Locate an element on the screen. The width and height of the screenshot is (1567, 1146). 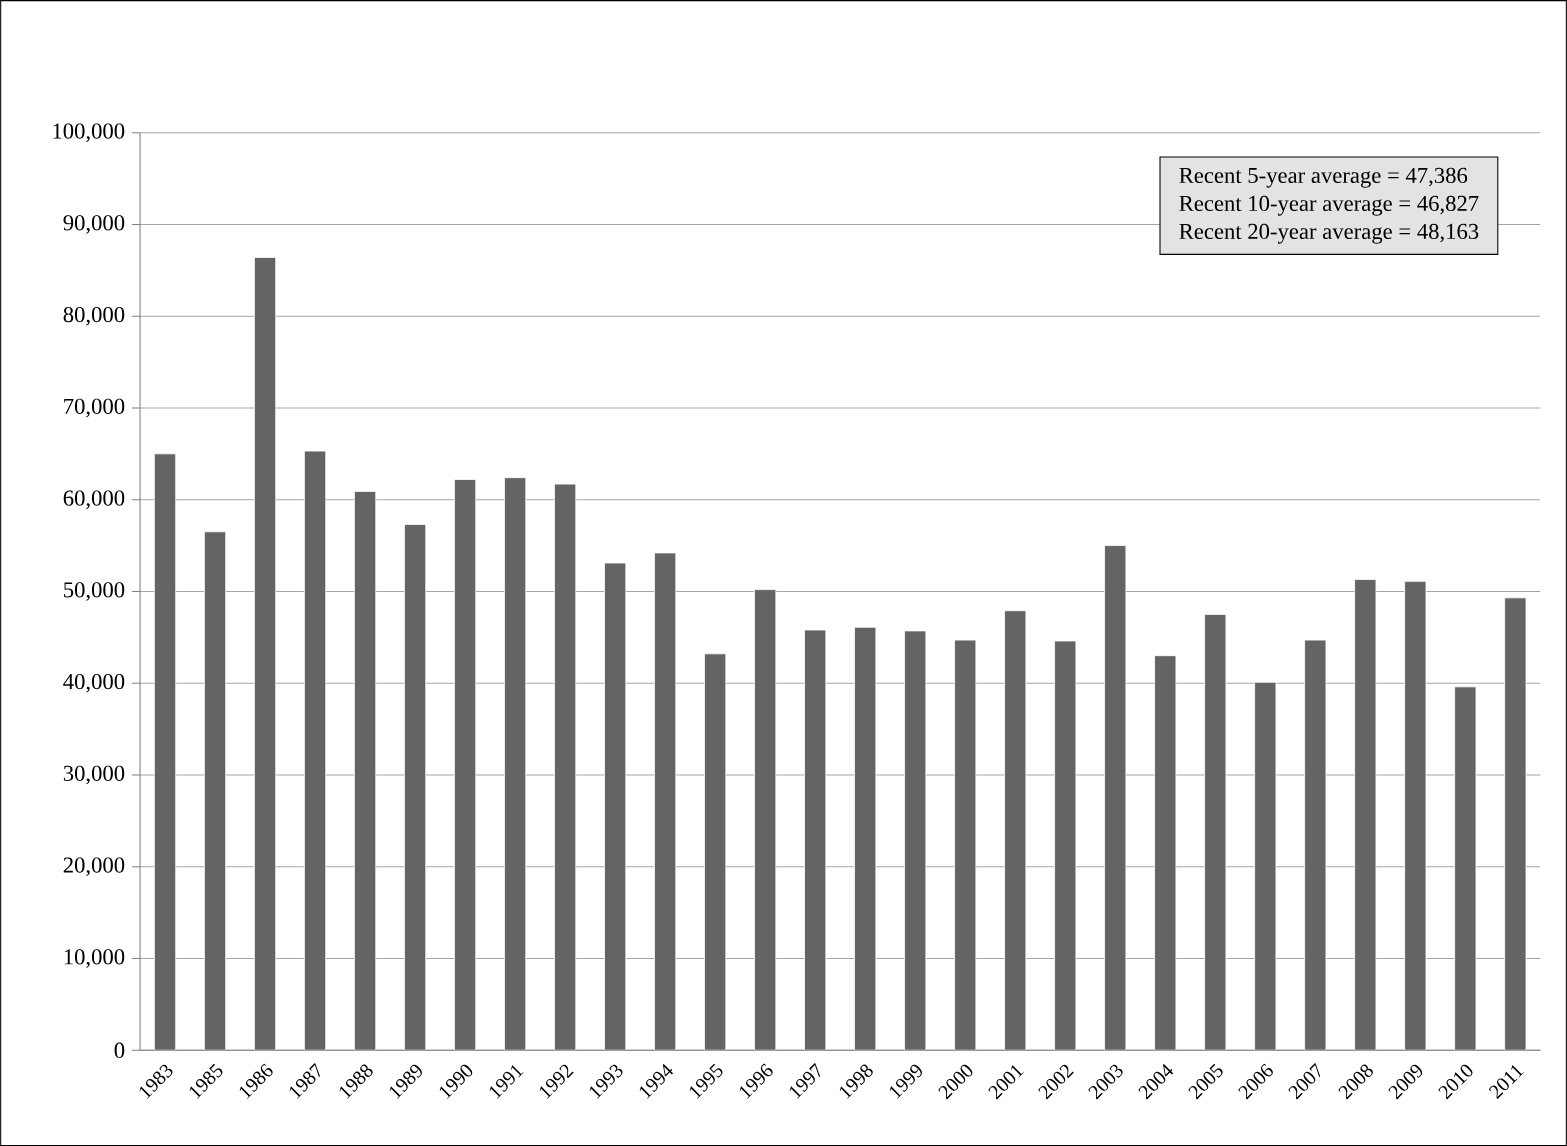
annotation: Recent 5-year average = 47,386 is located at coordinates (1323, 177).